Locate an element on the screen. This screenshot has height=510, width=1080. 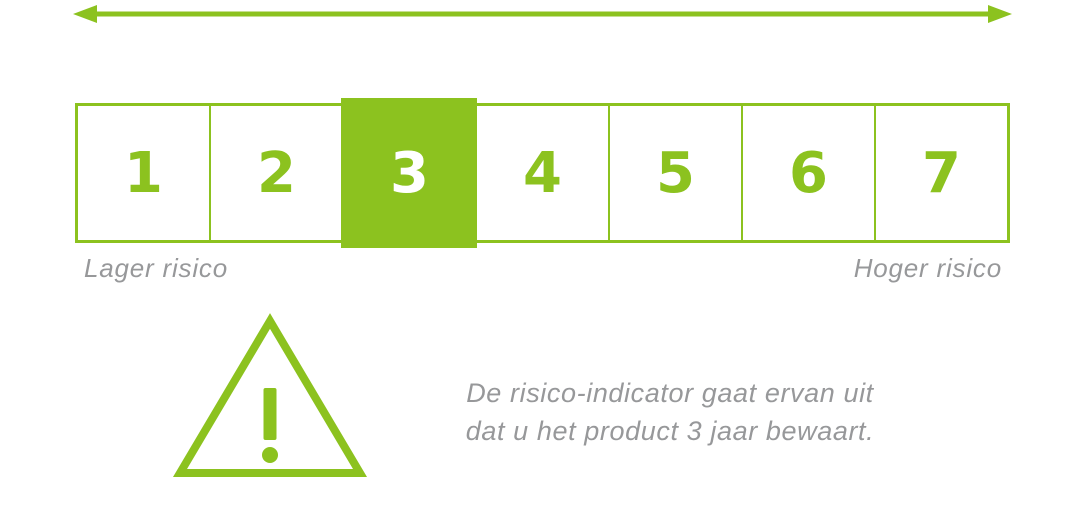
warning-triangle-icon is located at coordinates (270, 395).